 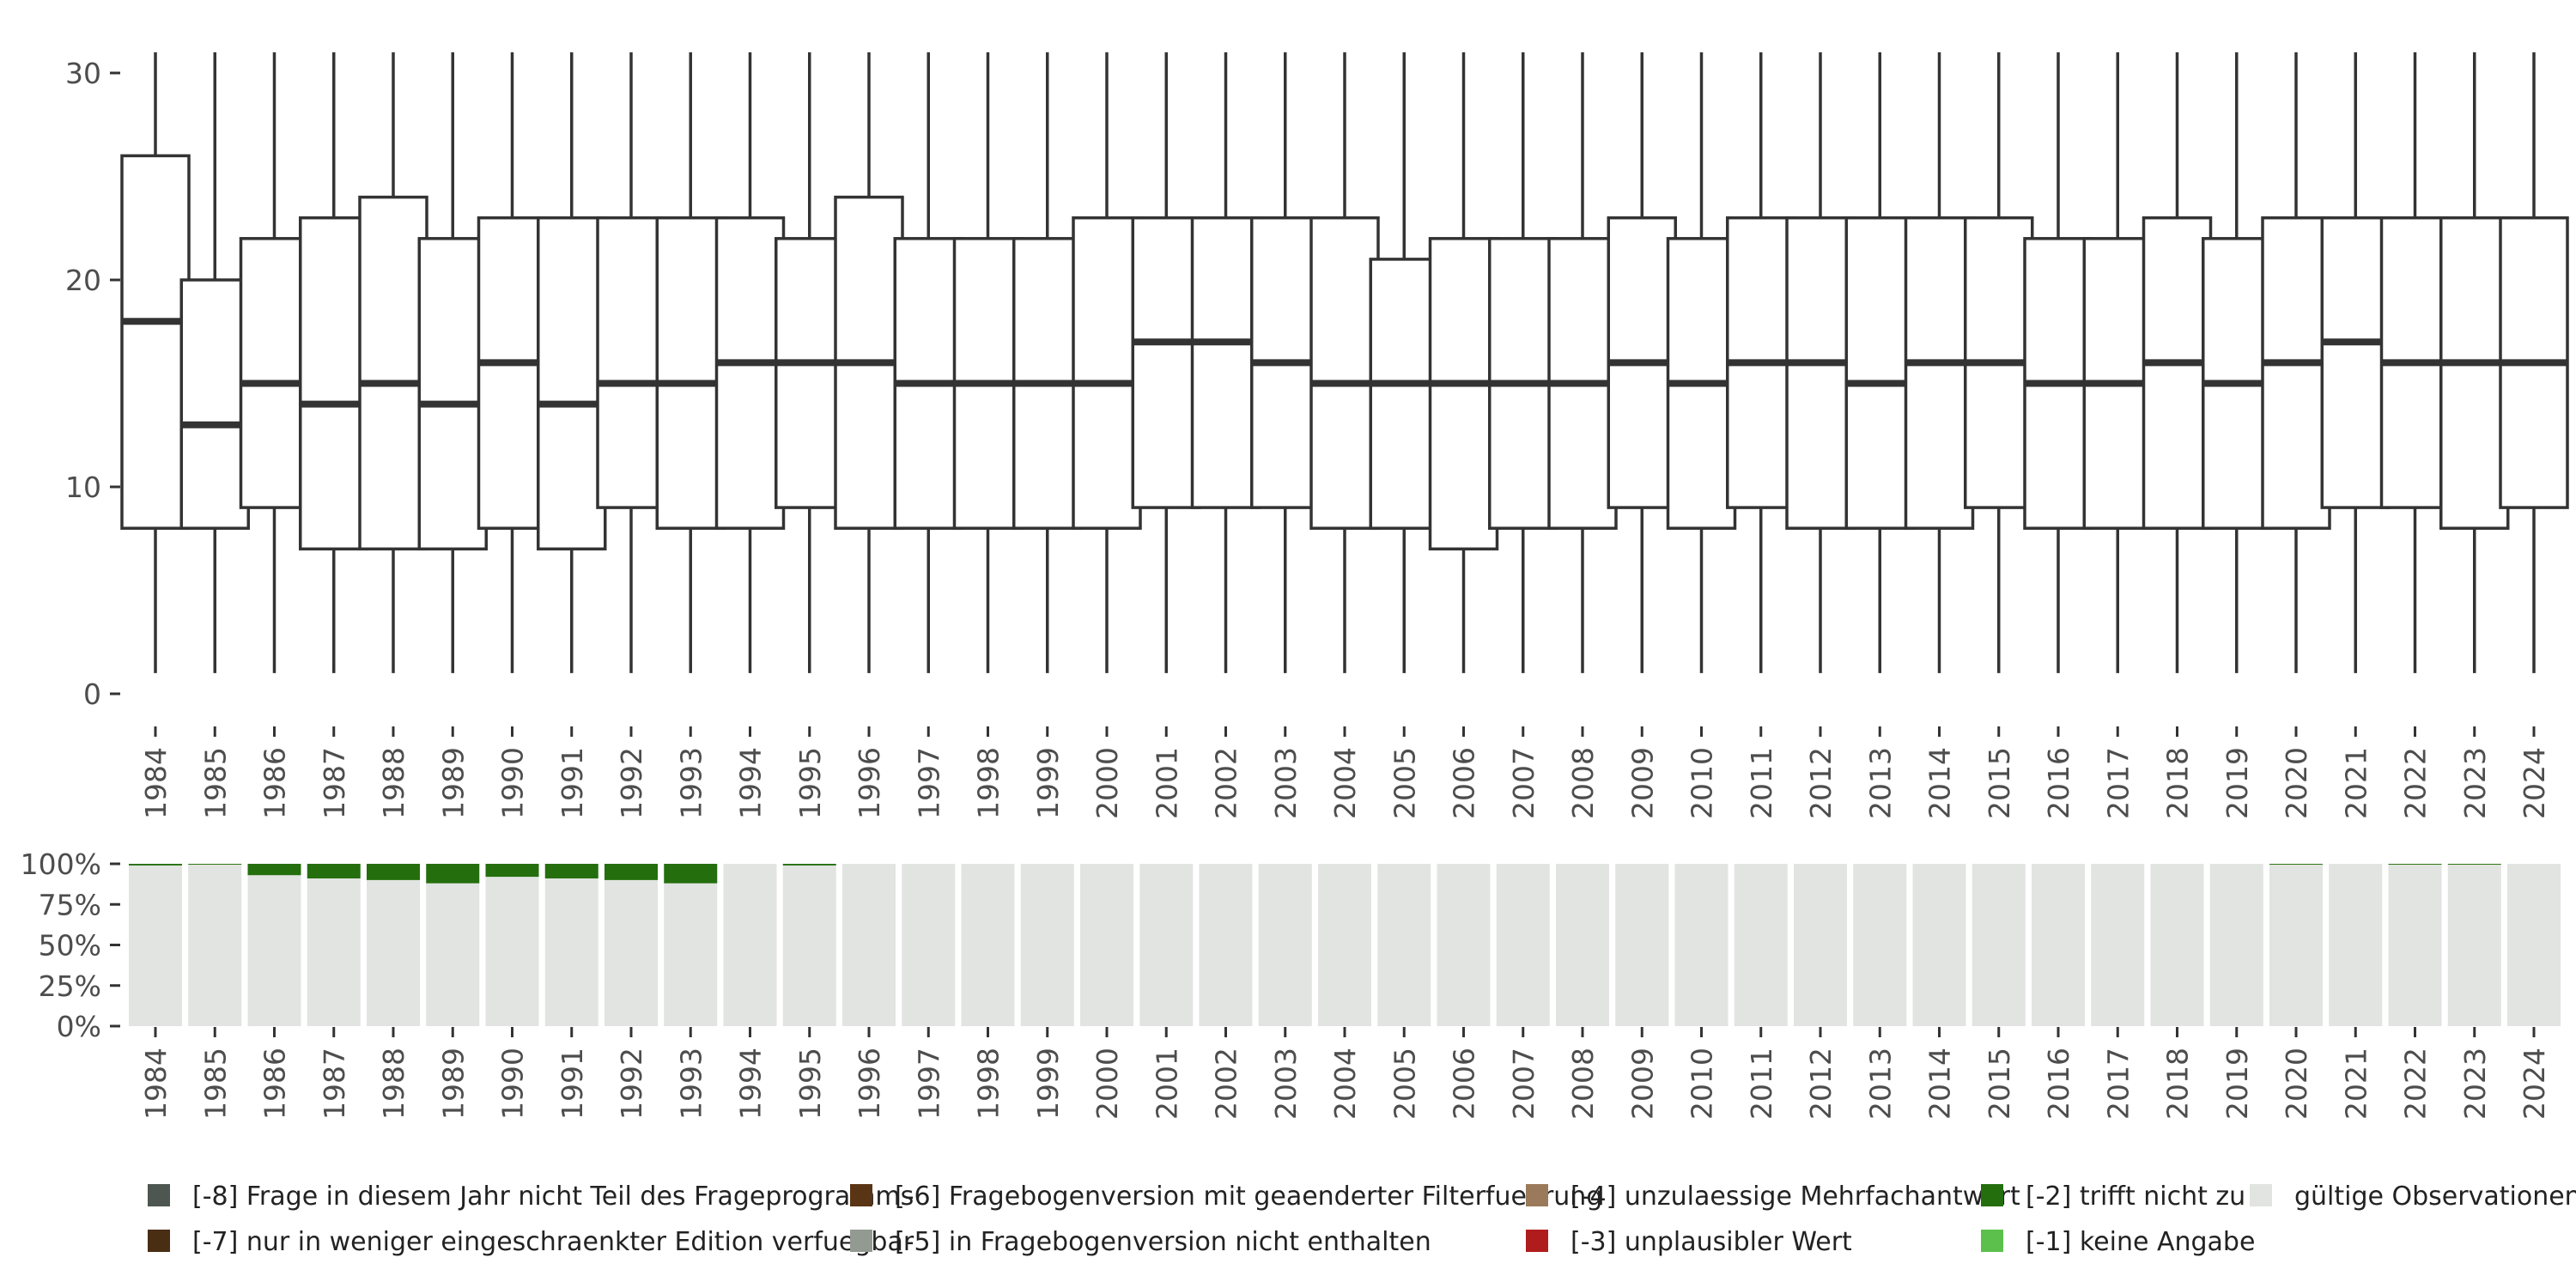 What do you see at coordinates (61, 865) in the screenshot?
I see `y-tick-label: 100%` at bounding box center [61, 865].